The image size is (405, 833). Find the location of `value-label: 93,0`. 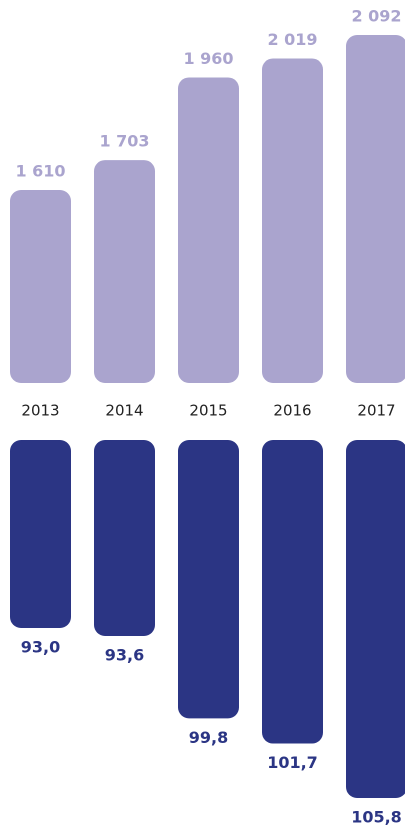

value-label: 93,0 is located at coordinates (40, 647).